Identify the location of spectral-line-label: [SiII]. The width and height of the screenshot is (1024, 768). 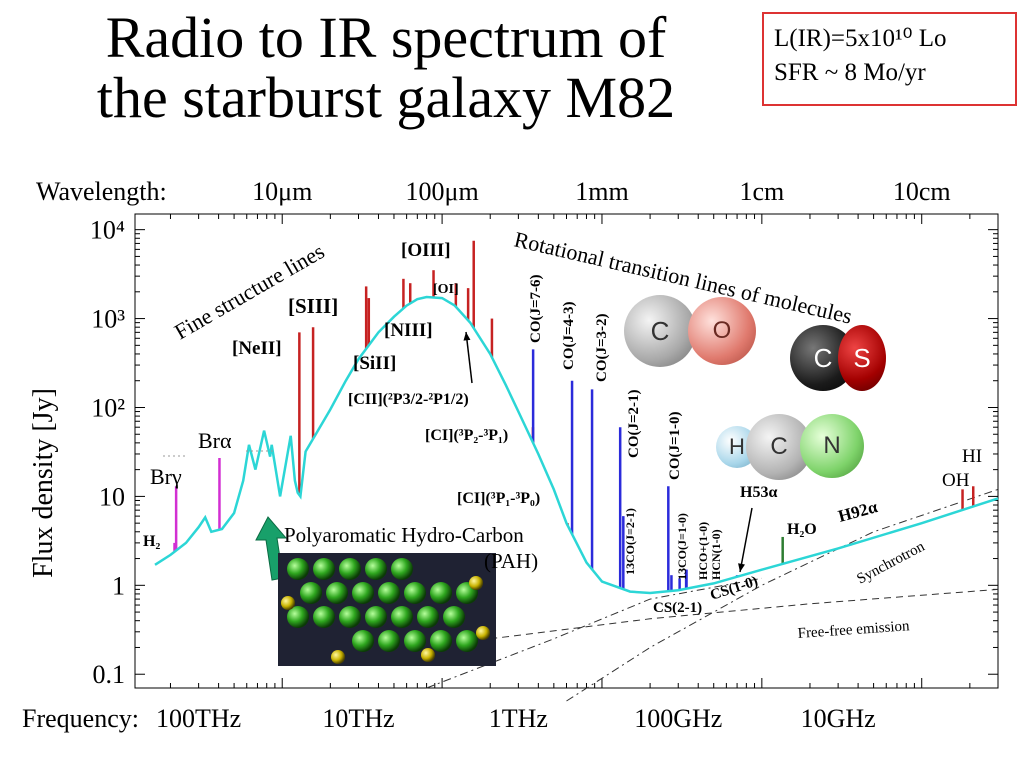
(374, 363).